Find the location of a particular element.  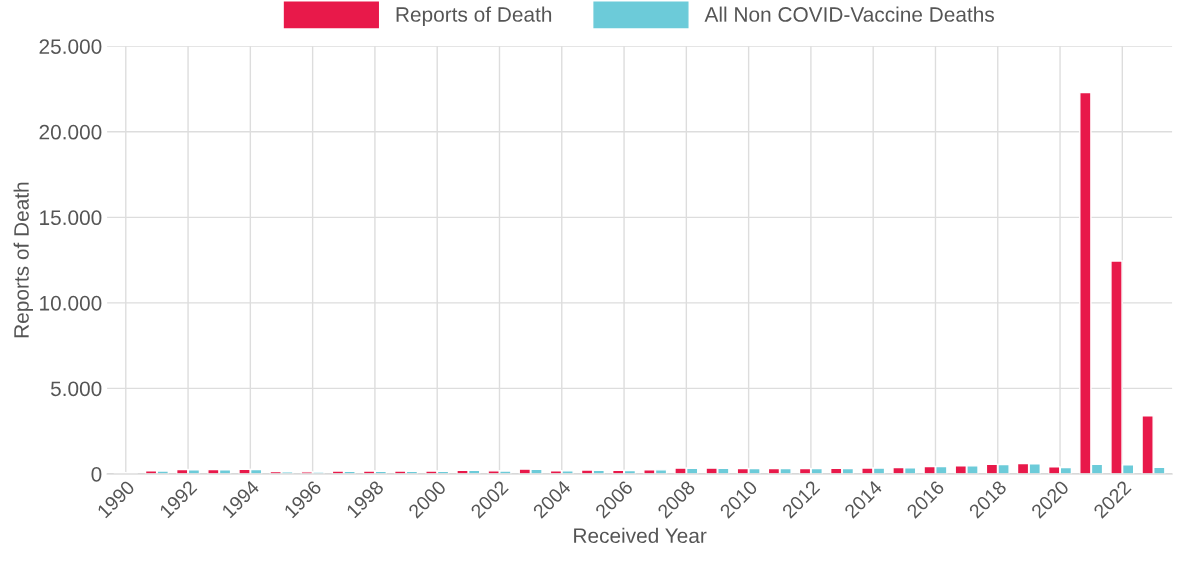

y-tick-label: 0 is located at coordinates (96, 474).